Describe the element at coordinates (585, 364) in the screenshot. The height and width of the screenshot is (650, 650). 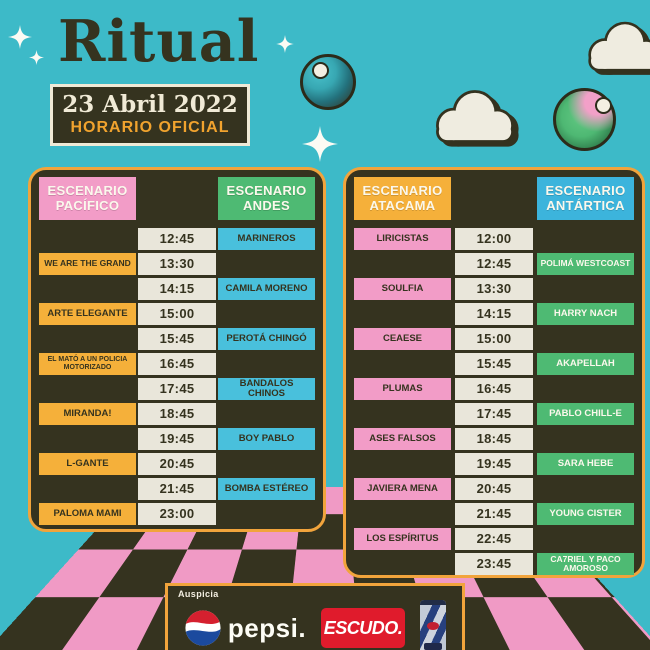
I see `artist-cell-right: AKAPELLAH` at that location.